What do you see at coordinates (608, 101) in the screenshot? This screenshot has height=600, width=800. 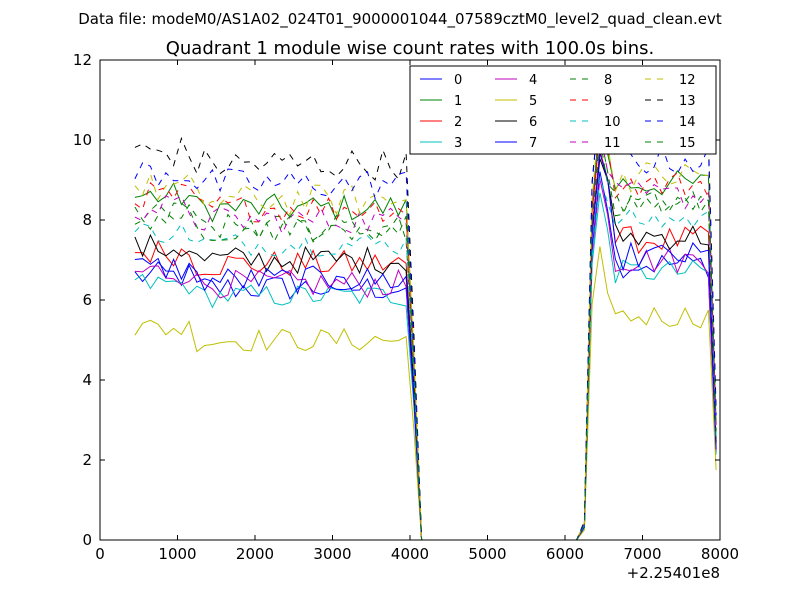 I see `legend-label-9: 9` at bounding box center [608, 101].